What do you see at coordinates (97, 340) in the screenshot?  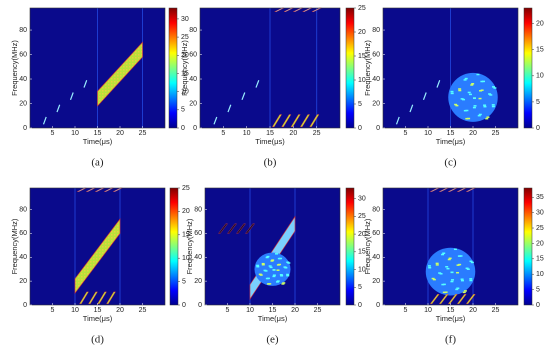 I see `panel-caption: (d)` at bounding box center [97, 340].